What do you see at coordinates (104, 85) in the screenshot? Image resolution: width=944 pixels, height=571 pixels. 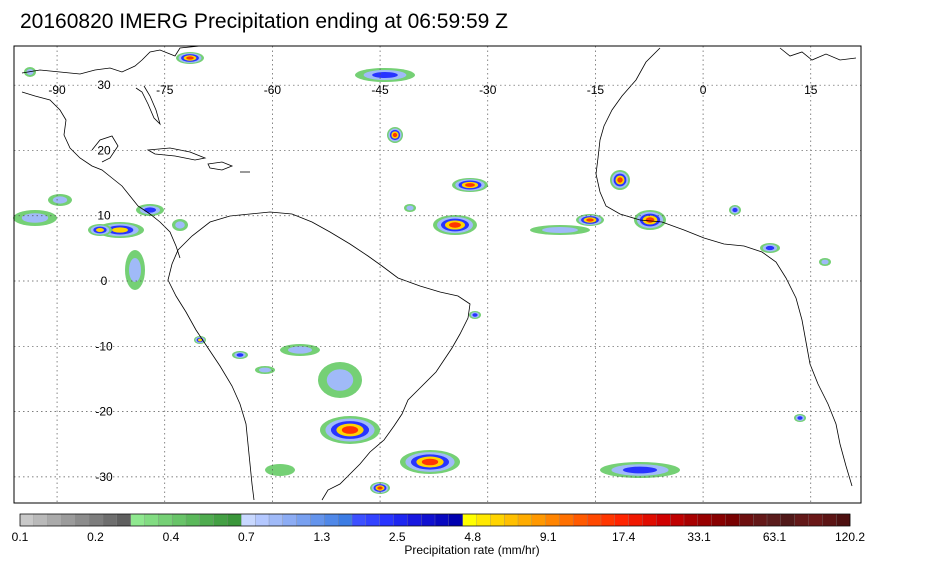 I see `latitude-label: 30` at bounding box center [104, 85].